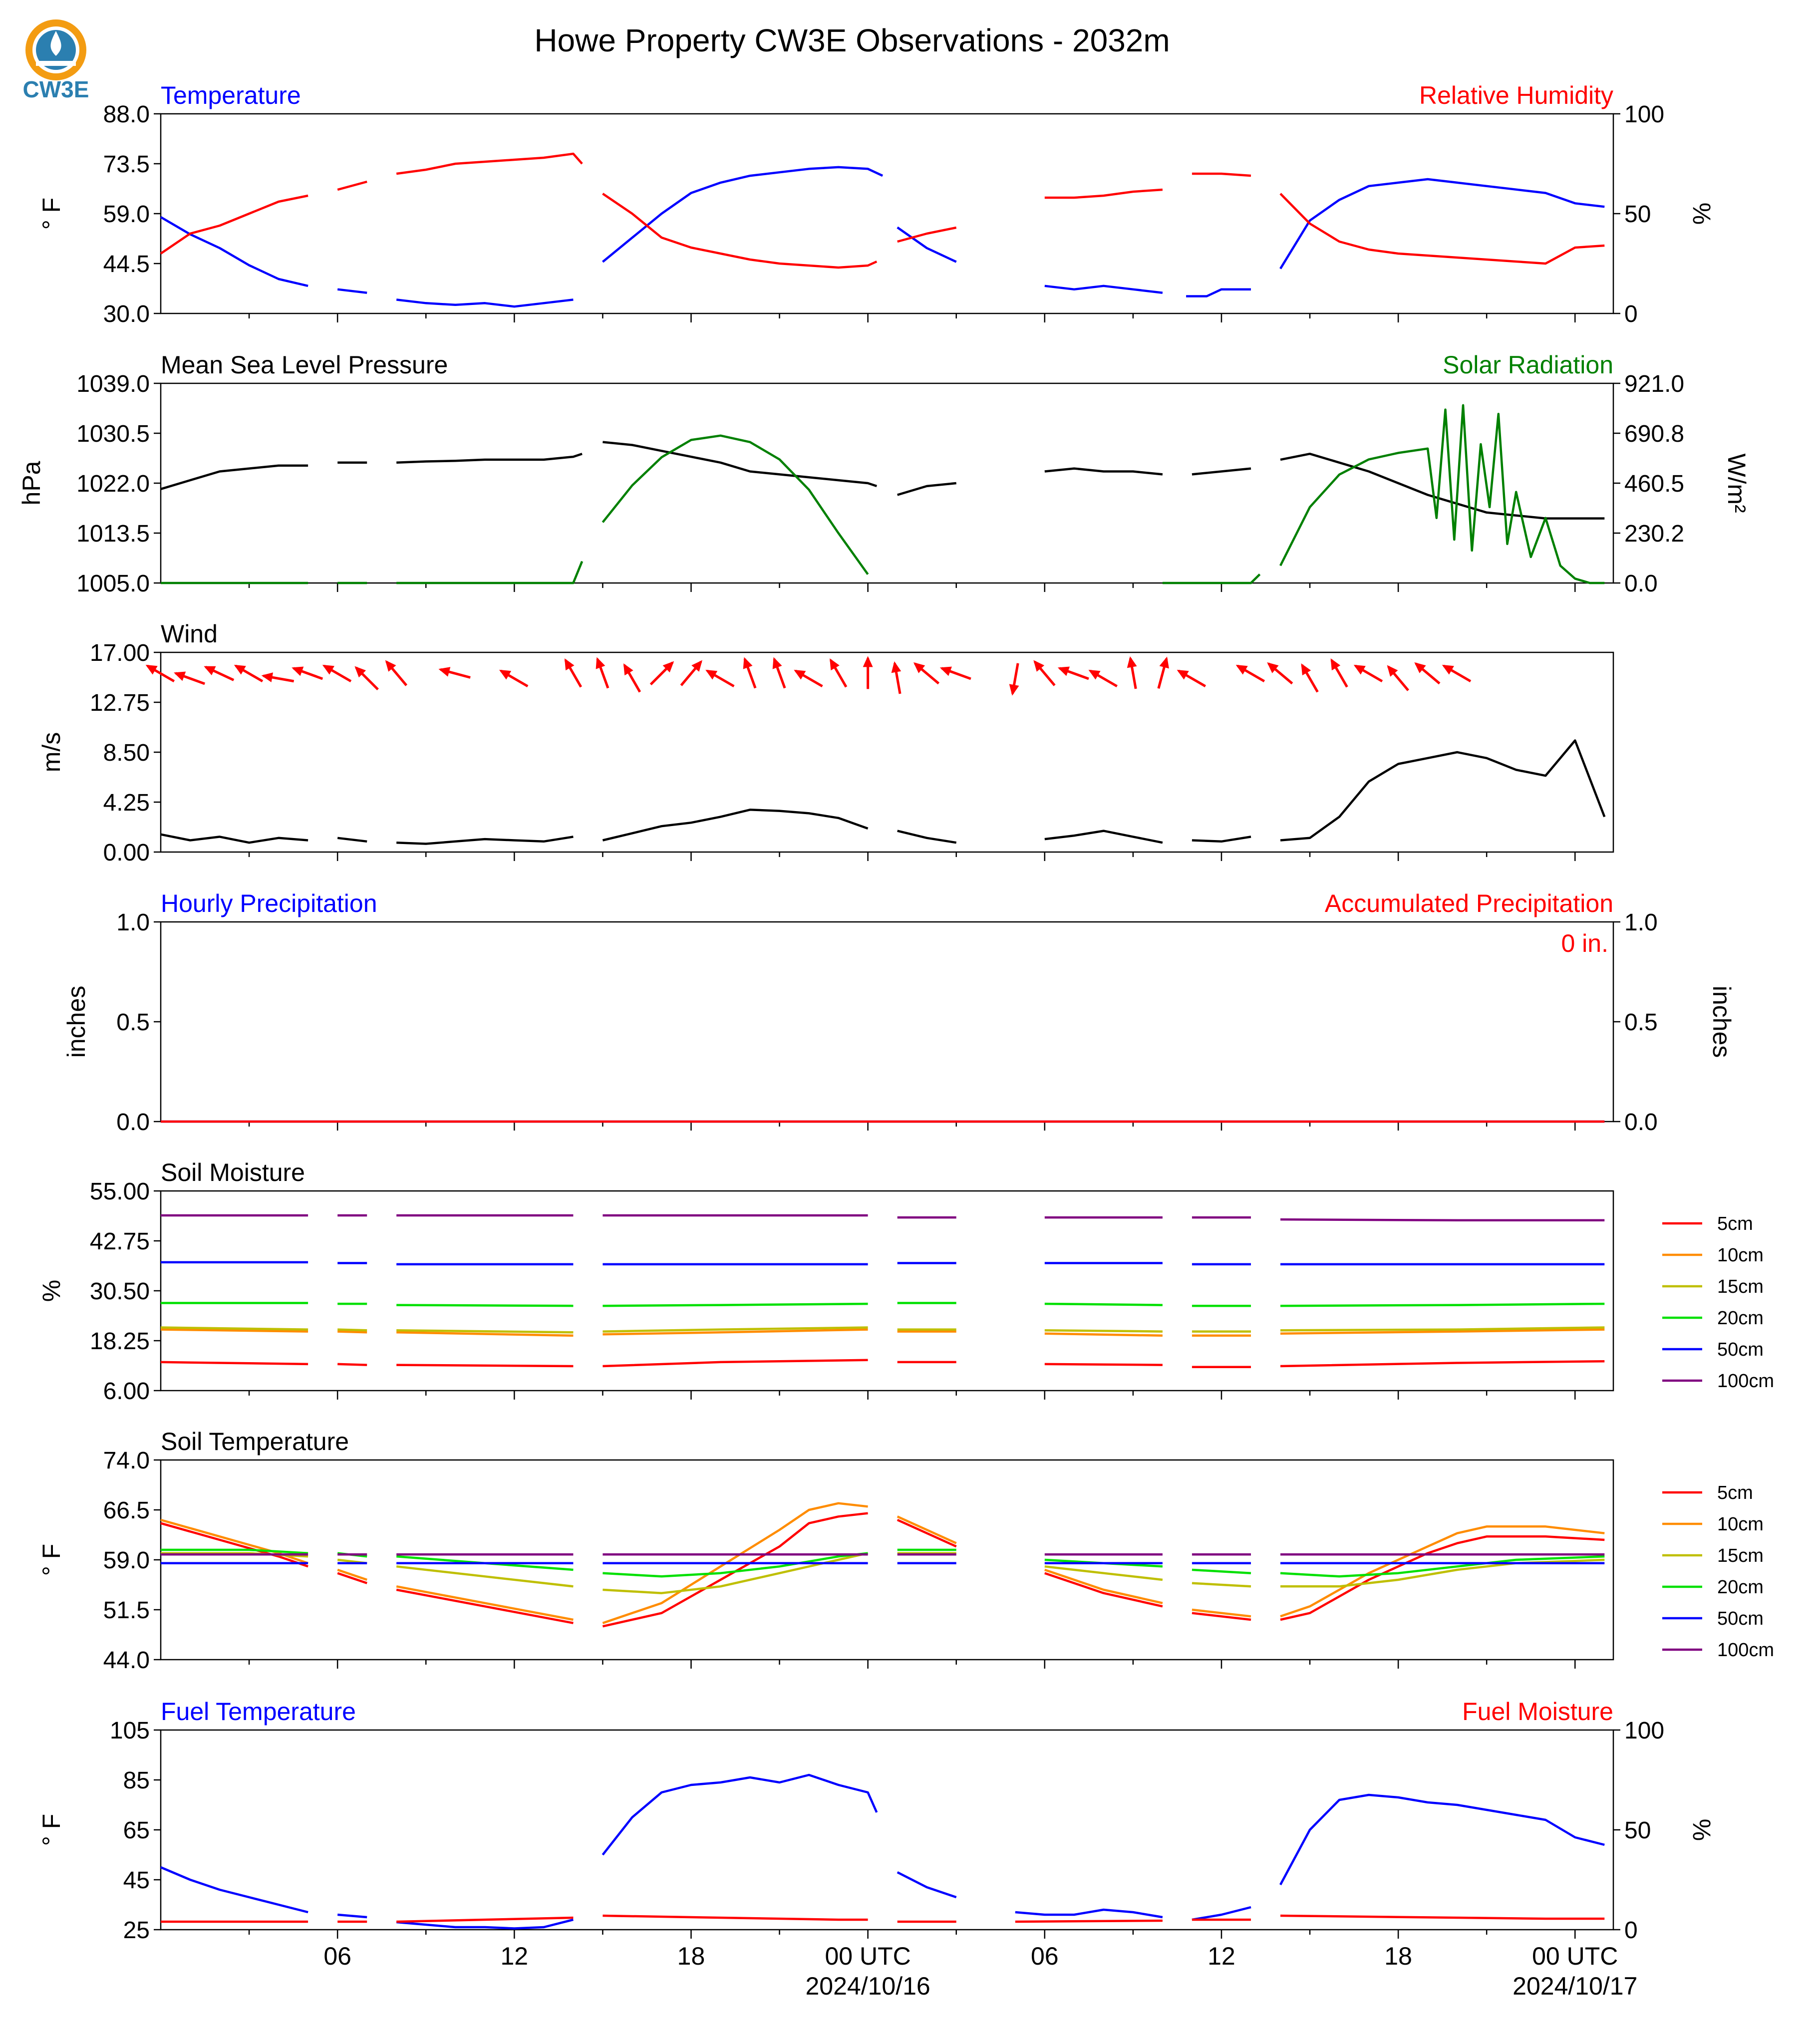 The width and height of the screenshot is (1820, 2028). Describe the element at coordinates (1654, 484) in the screenshot. I see `ytick-label-right: 460.5` at that location.